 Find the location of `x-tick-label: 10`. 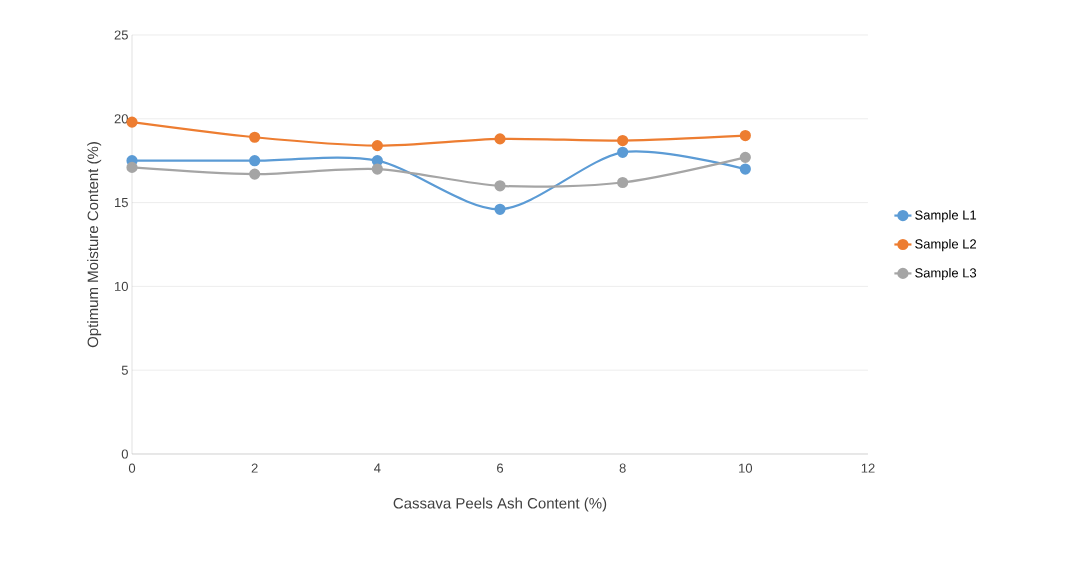

x-tick-label: 10 is located at coordinates (746, 468).